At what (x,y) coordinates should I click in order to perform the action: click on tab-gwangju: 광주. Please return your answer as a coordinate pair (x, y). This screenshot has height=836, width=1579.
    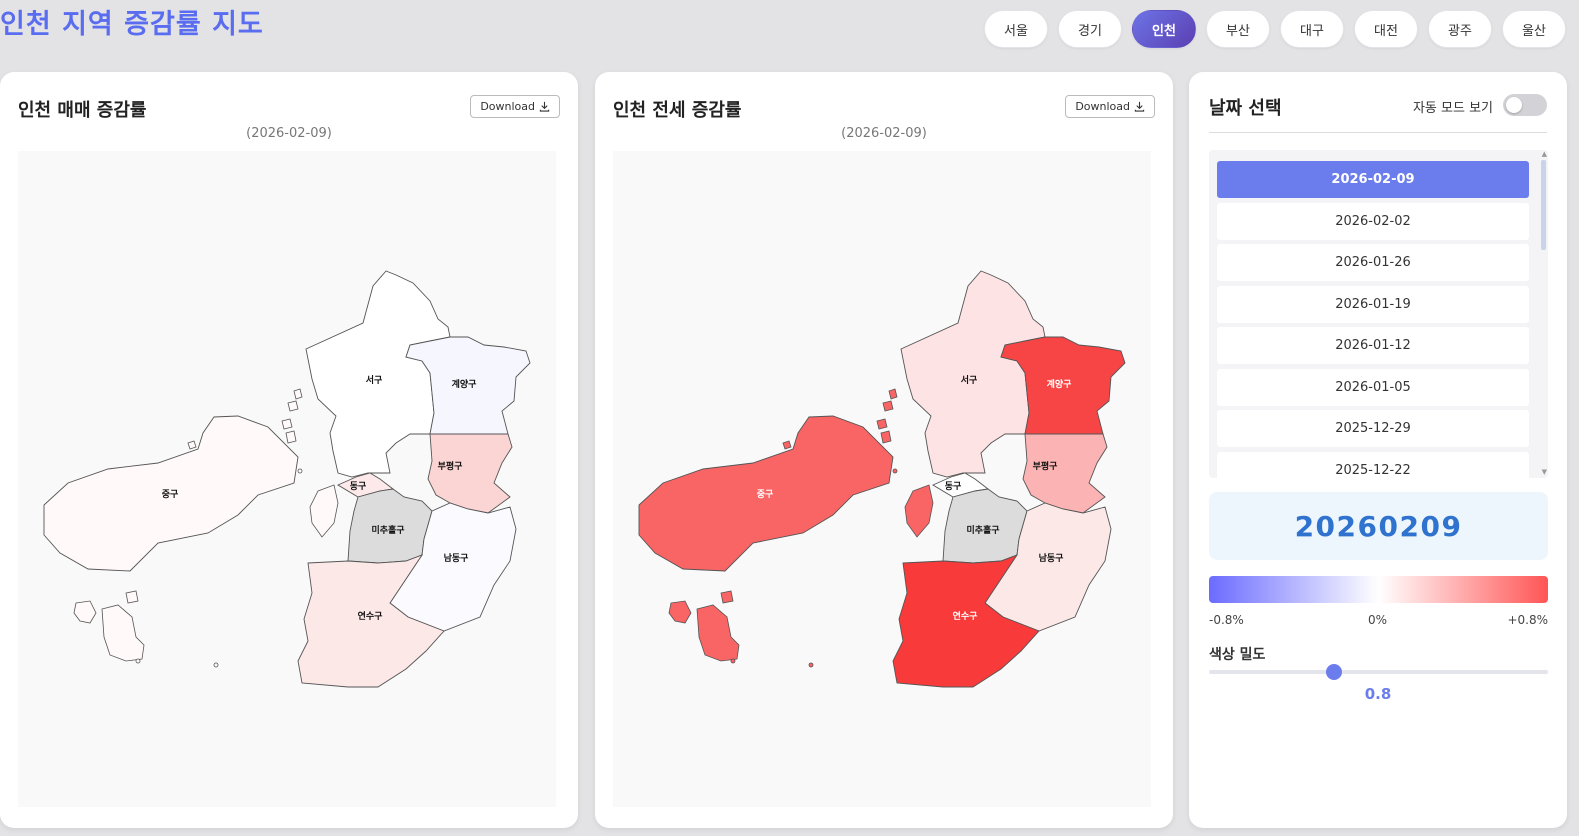
    Looking at the image, I should click on (1460, 29).